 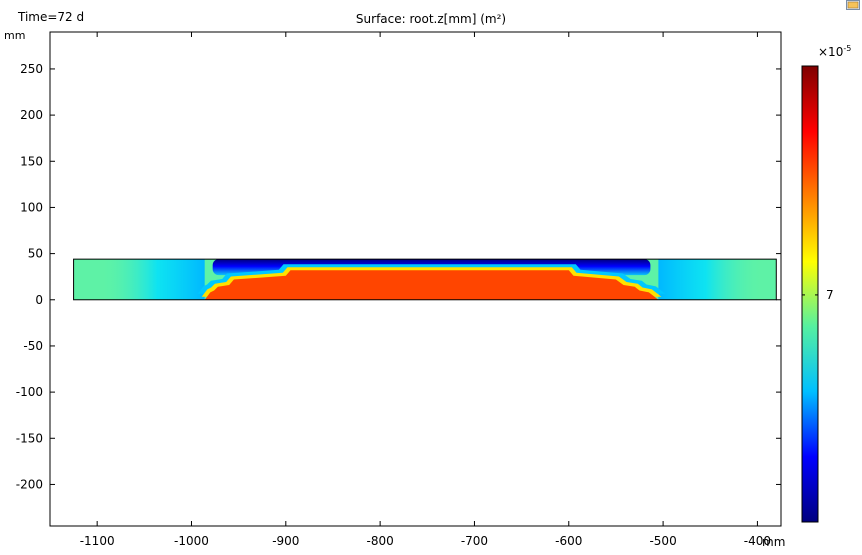 I want to click on colorbar-exponent-power: -5, so click(x=847, y=48).